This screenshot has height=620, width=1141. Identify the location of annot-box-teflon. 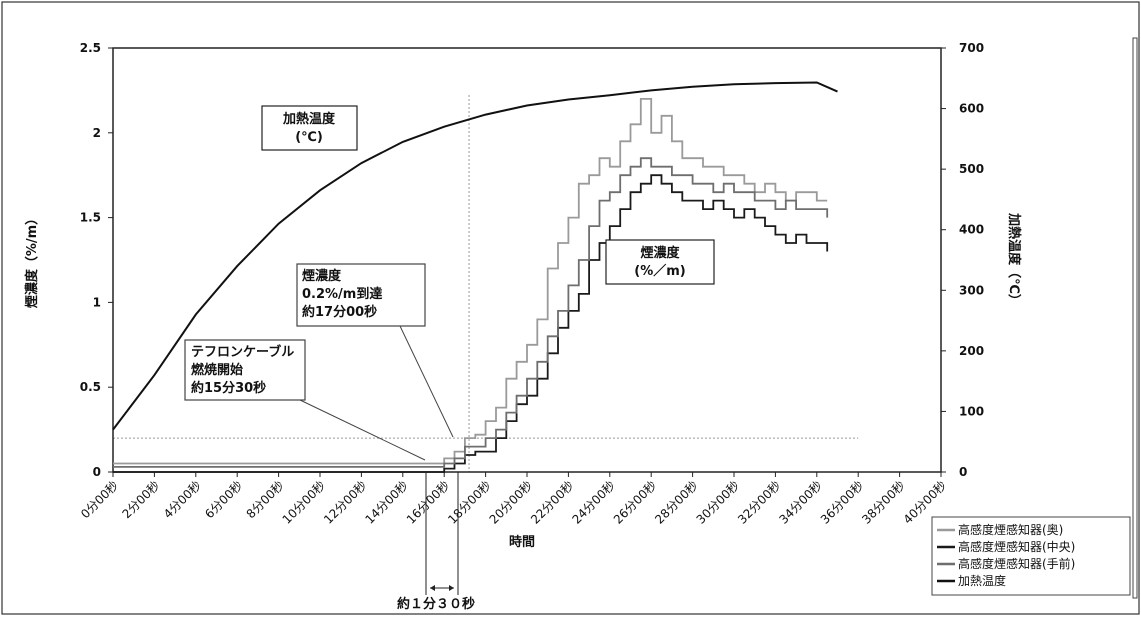
(245, 370).